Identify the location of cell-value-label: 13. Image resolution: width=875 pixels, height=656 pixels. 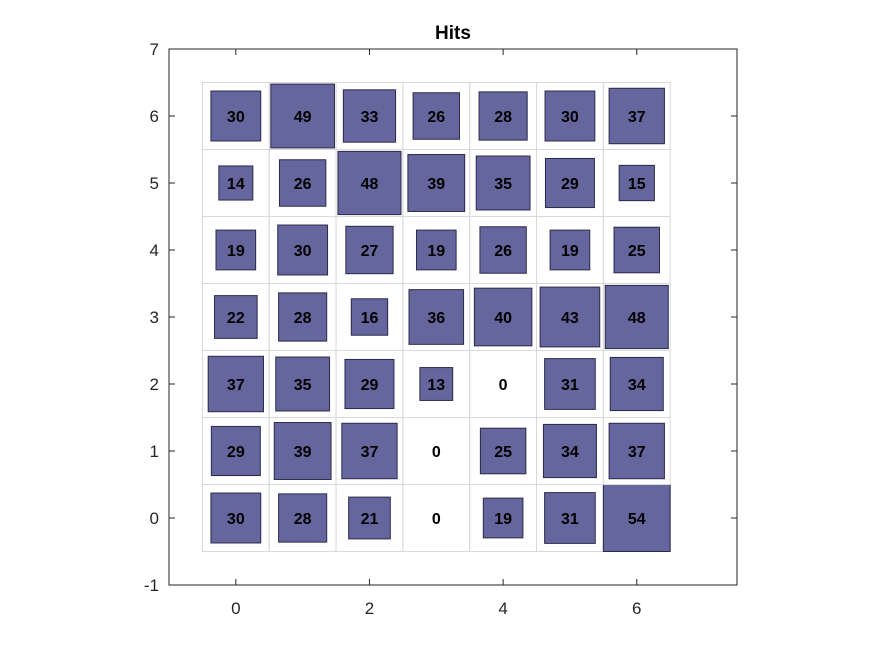
(436, 385).